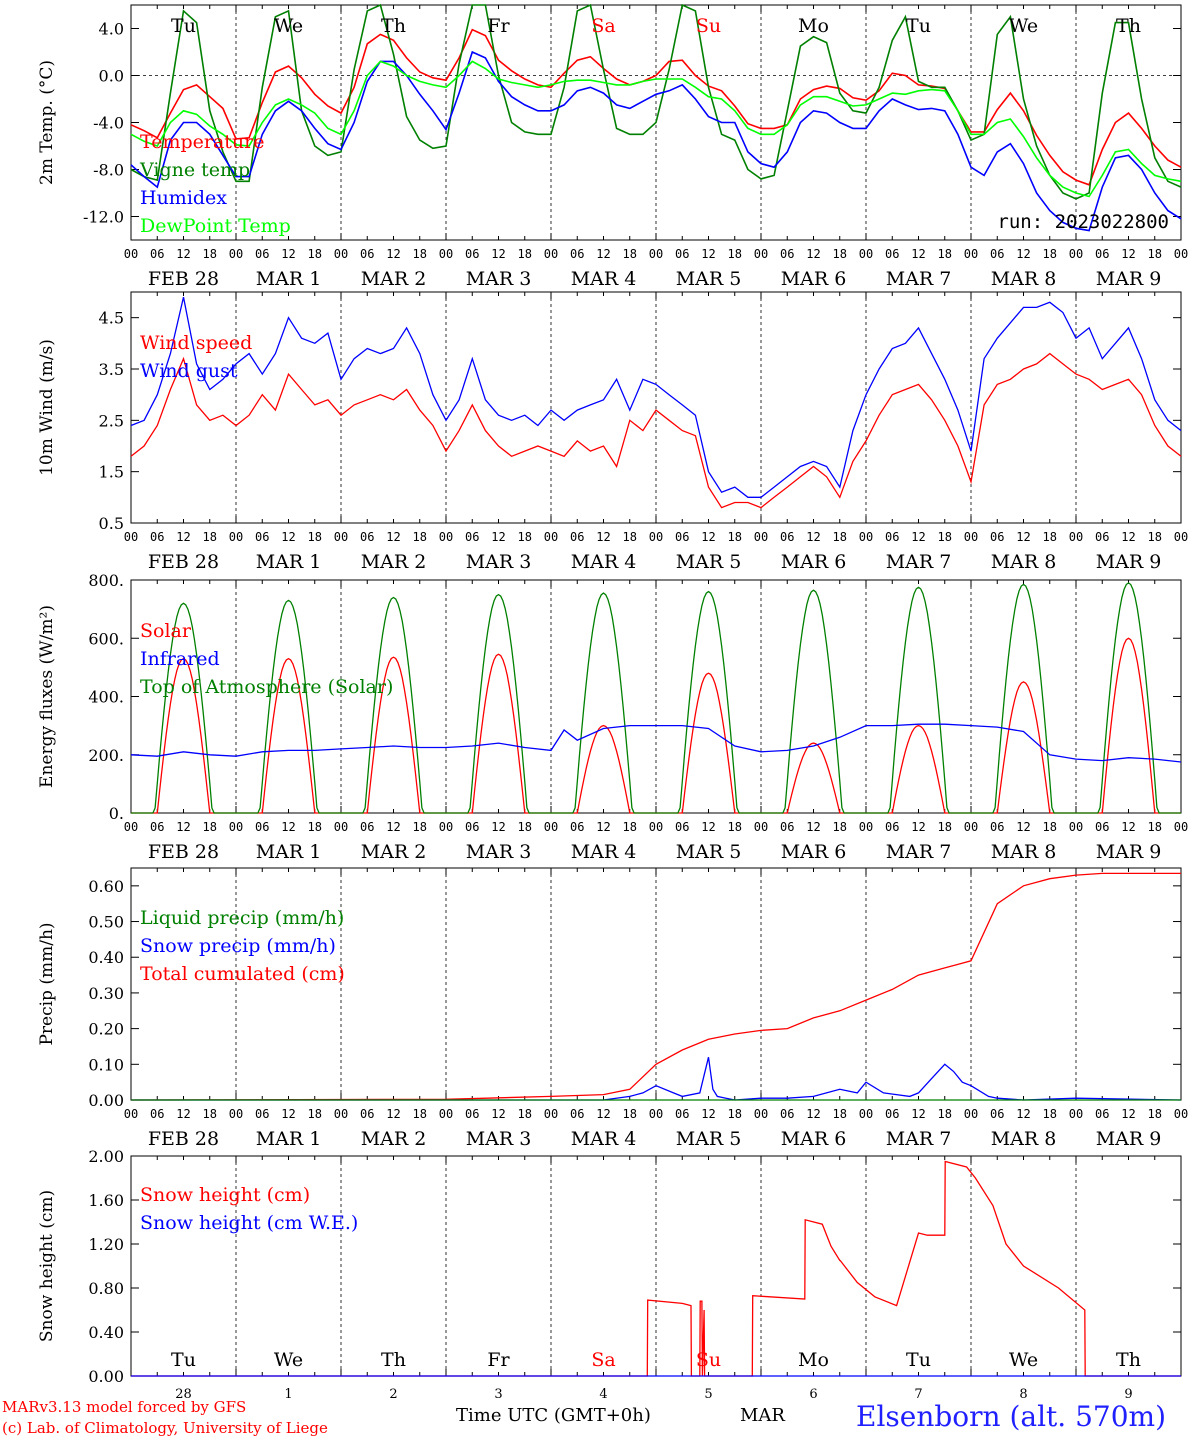 The image size is (1194, 1440). Describe the element at coordinates (47, 407) in the screenshot. I see `y-axis-label: 10m Wind (m/s)` at that location.